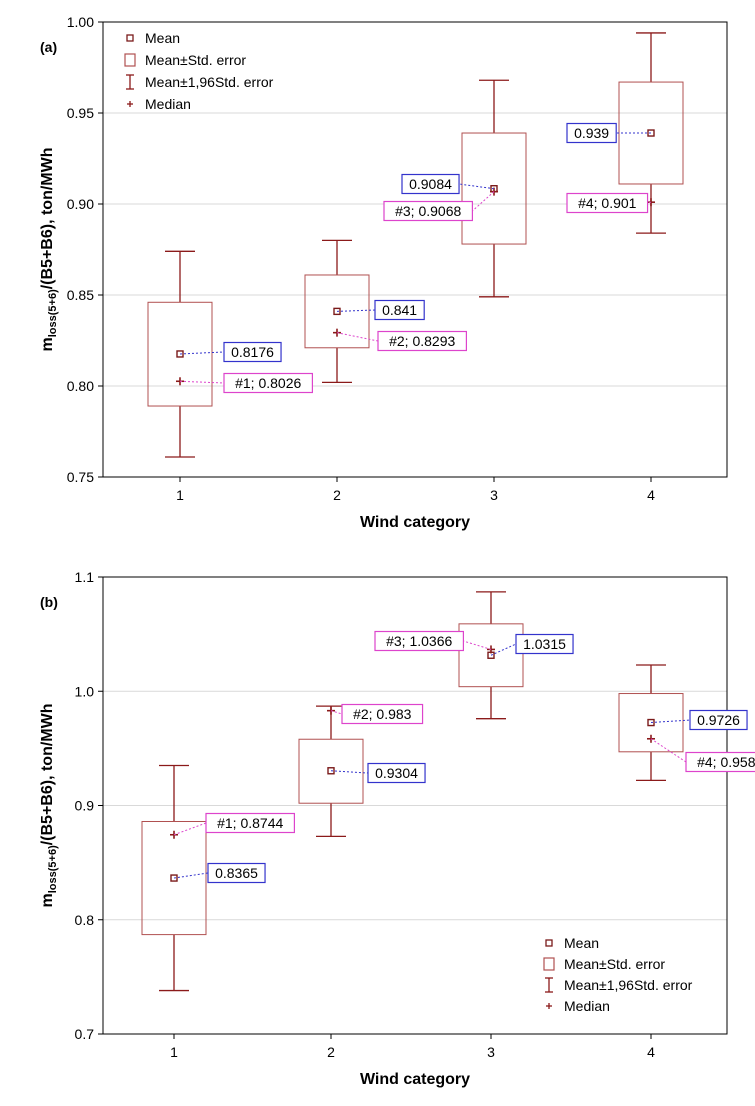 This screenshot has width=755, height=1106. I want to click on median-callout-label: #3; 1.0366, so click(419, 641).